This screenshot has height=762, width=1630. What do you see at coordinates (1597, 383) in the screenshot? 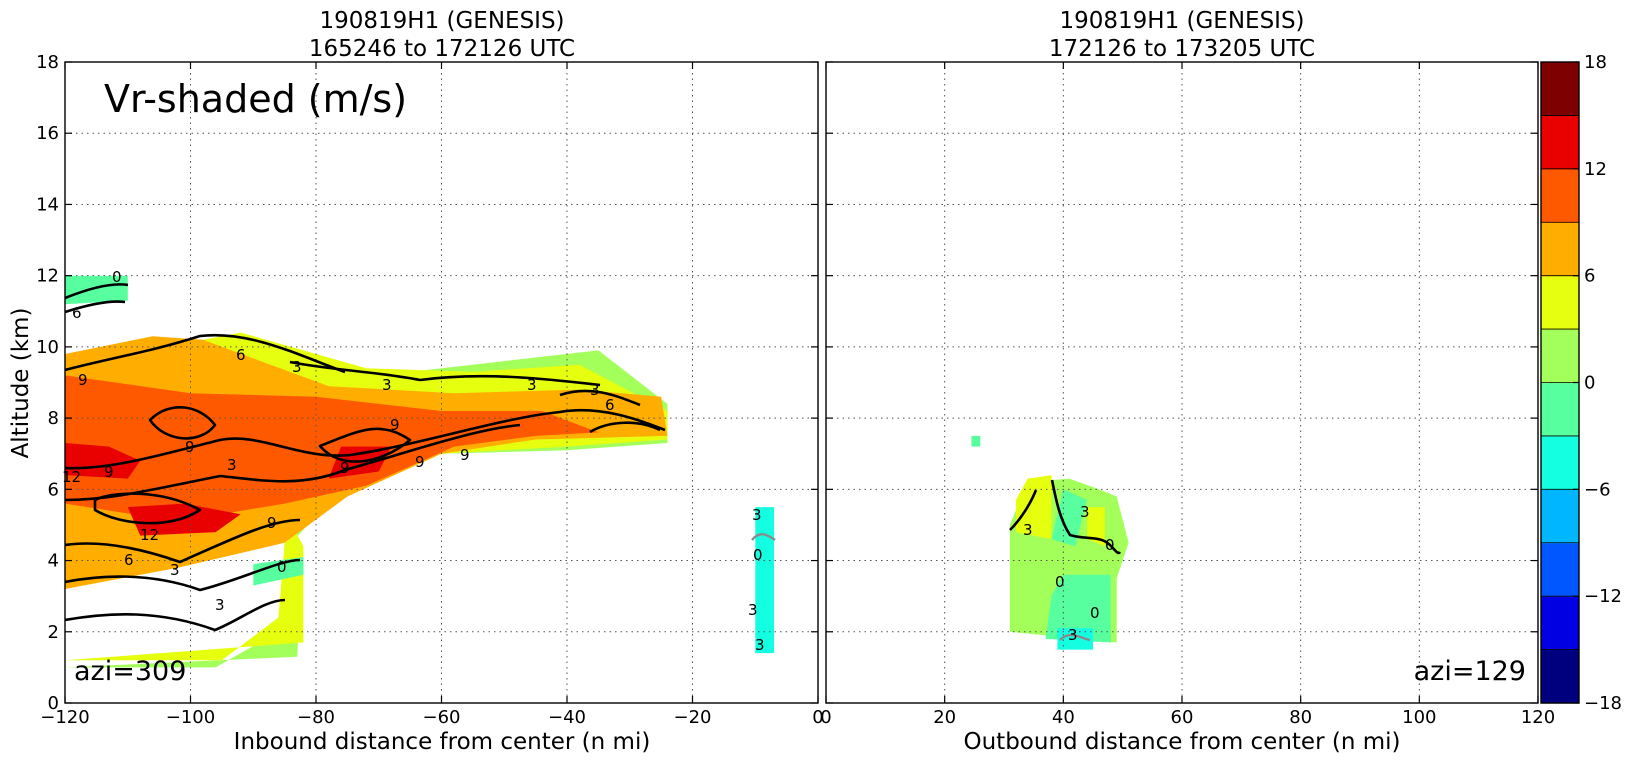
I see `colorbar-ticks: 18 12 6 0 −6 −12 −18` at bounding box center [1597, 383].